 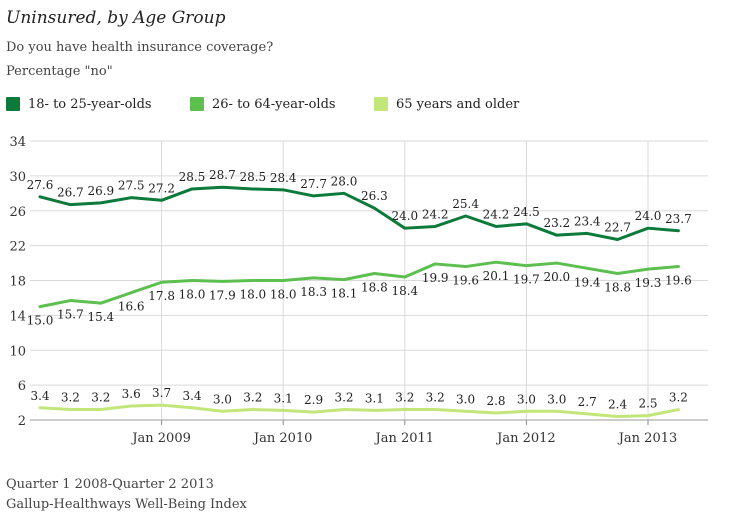 I want to click on chart-period: Quarter 1 2008-Quarter 2 2013, so click(x=110, y=484).